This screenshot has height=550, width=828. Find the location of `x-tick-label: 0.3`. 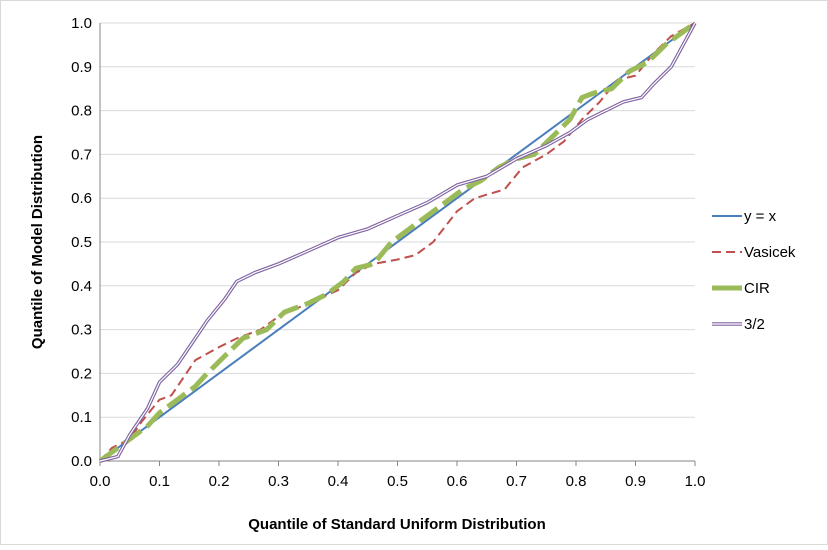

x-tick-label: 0.3 is located at coordinates (278, 481).